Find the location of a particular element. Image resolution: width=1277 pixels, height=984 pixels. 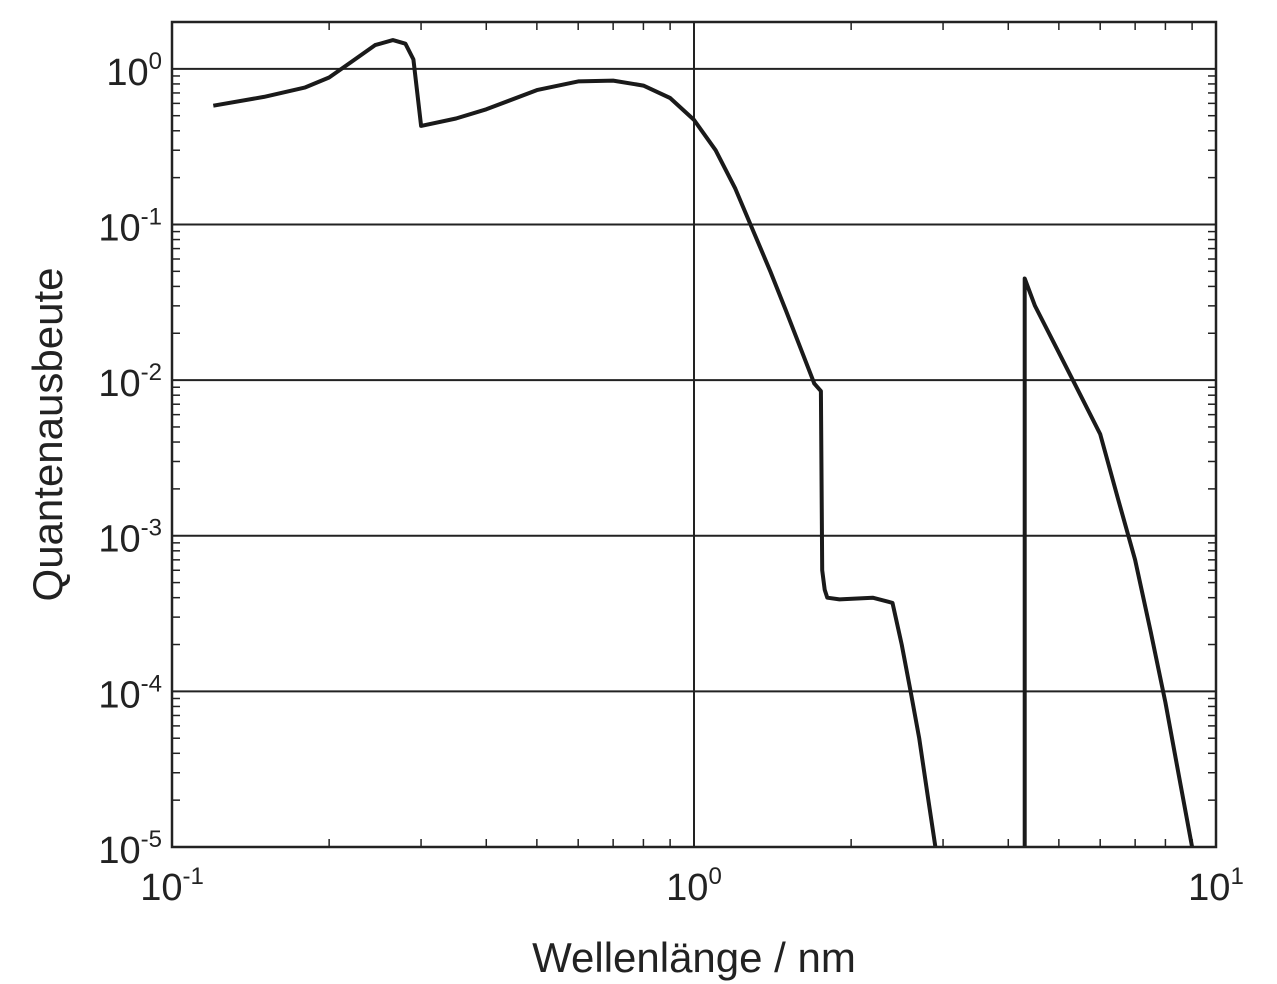

x-tick-label: 10¹ is located at coordinates (1216, 886).